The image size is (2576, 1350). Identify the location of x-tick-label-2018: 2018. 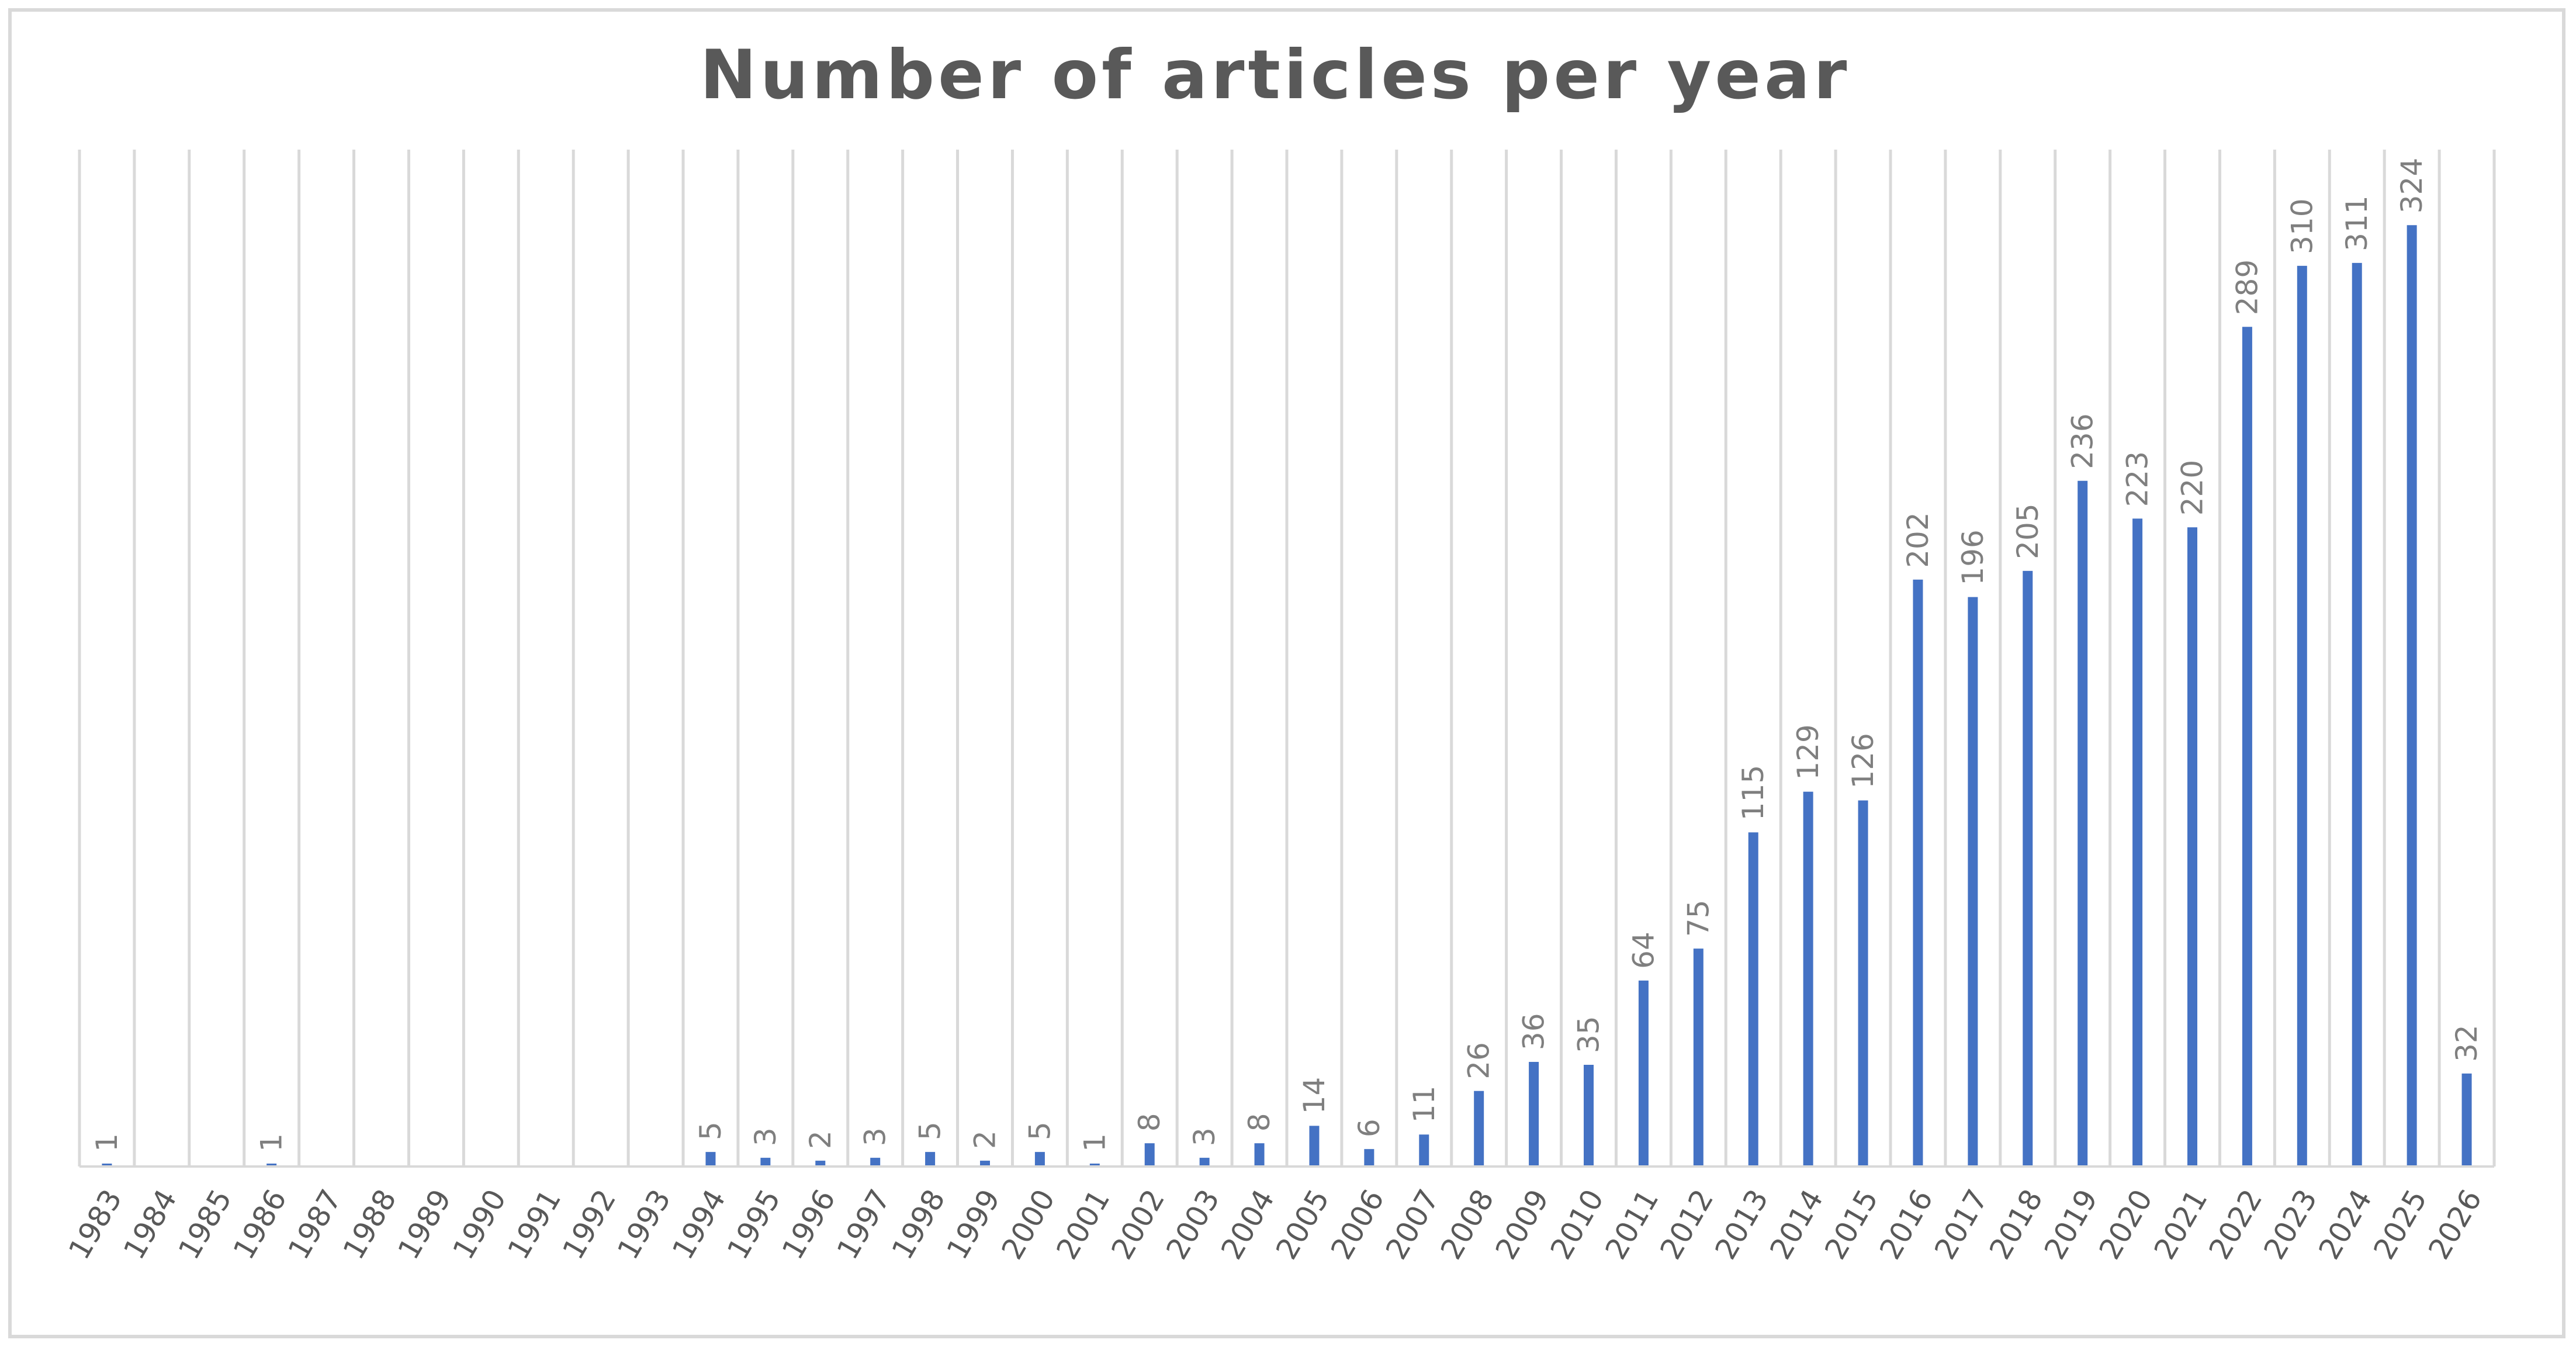
(2016, 1224).